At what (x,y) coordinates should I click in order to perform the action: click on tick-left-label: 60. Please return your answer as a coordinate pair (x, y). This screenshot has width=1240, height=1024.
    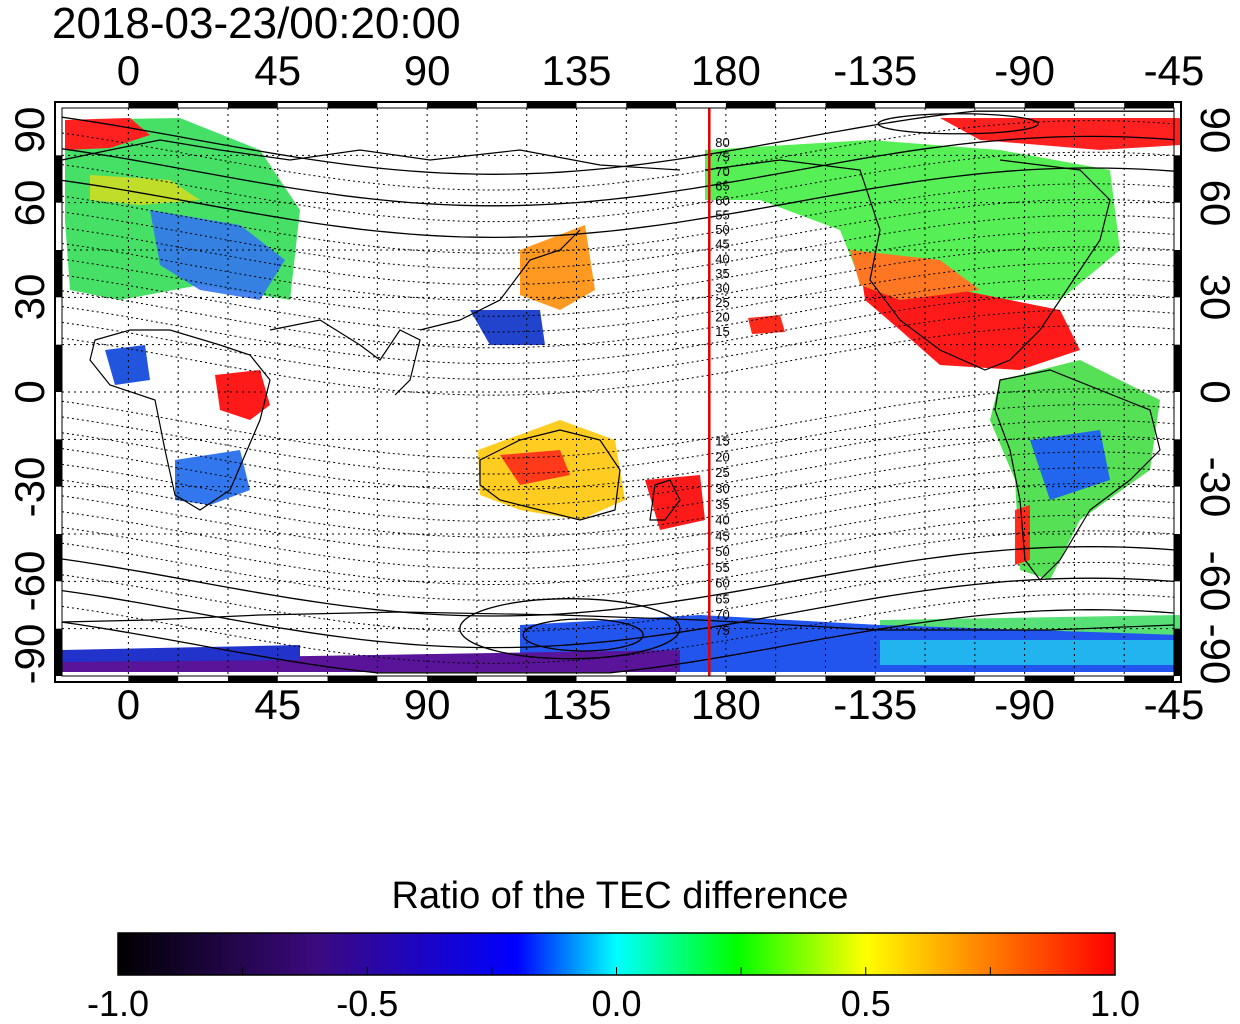
    Looking at the image, I should click on (29, 203).